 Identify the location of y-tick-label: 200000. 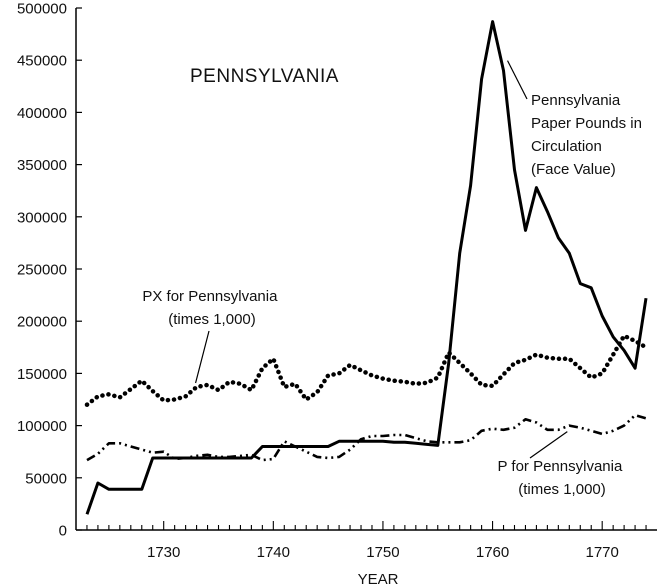
(42, 322).